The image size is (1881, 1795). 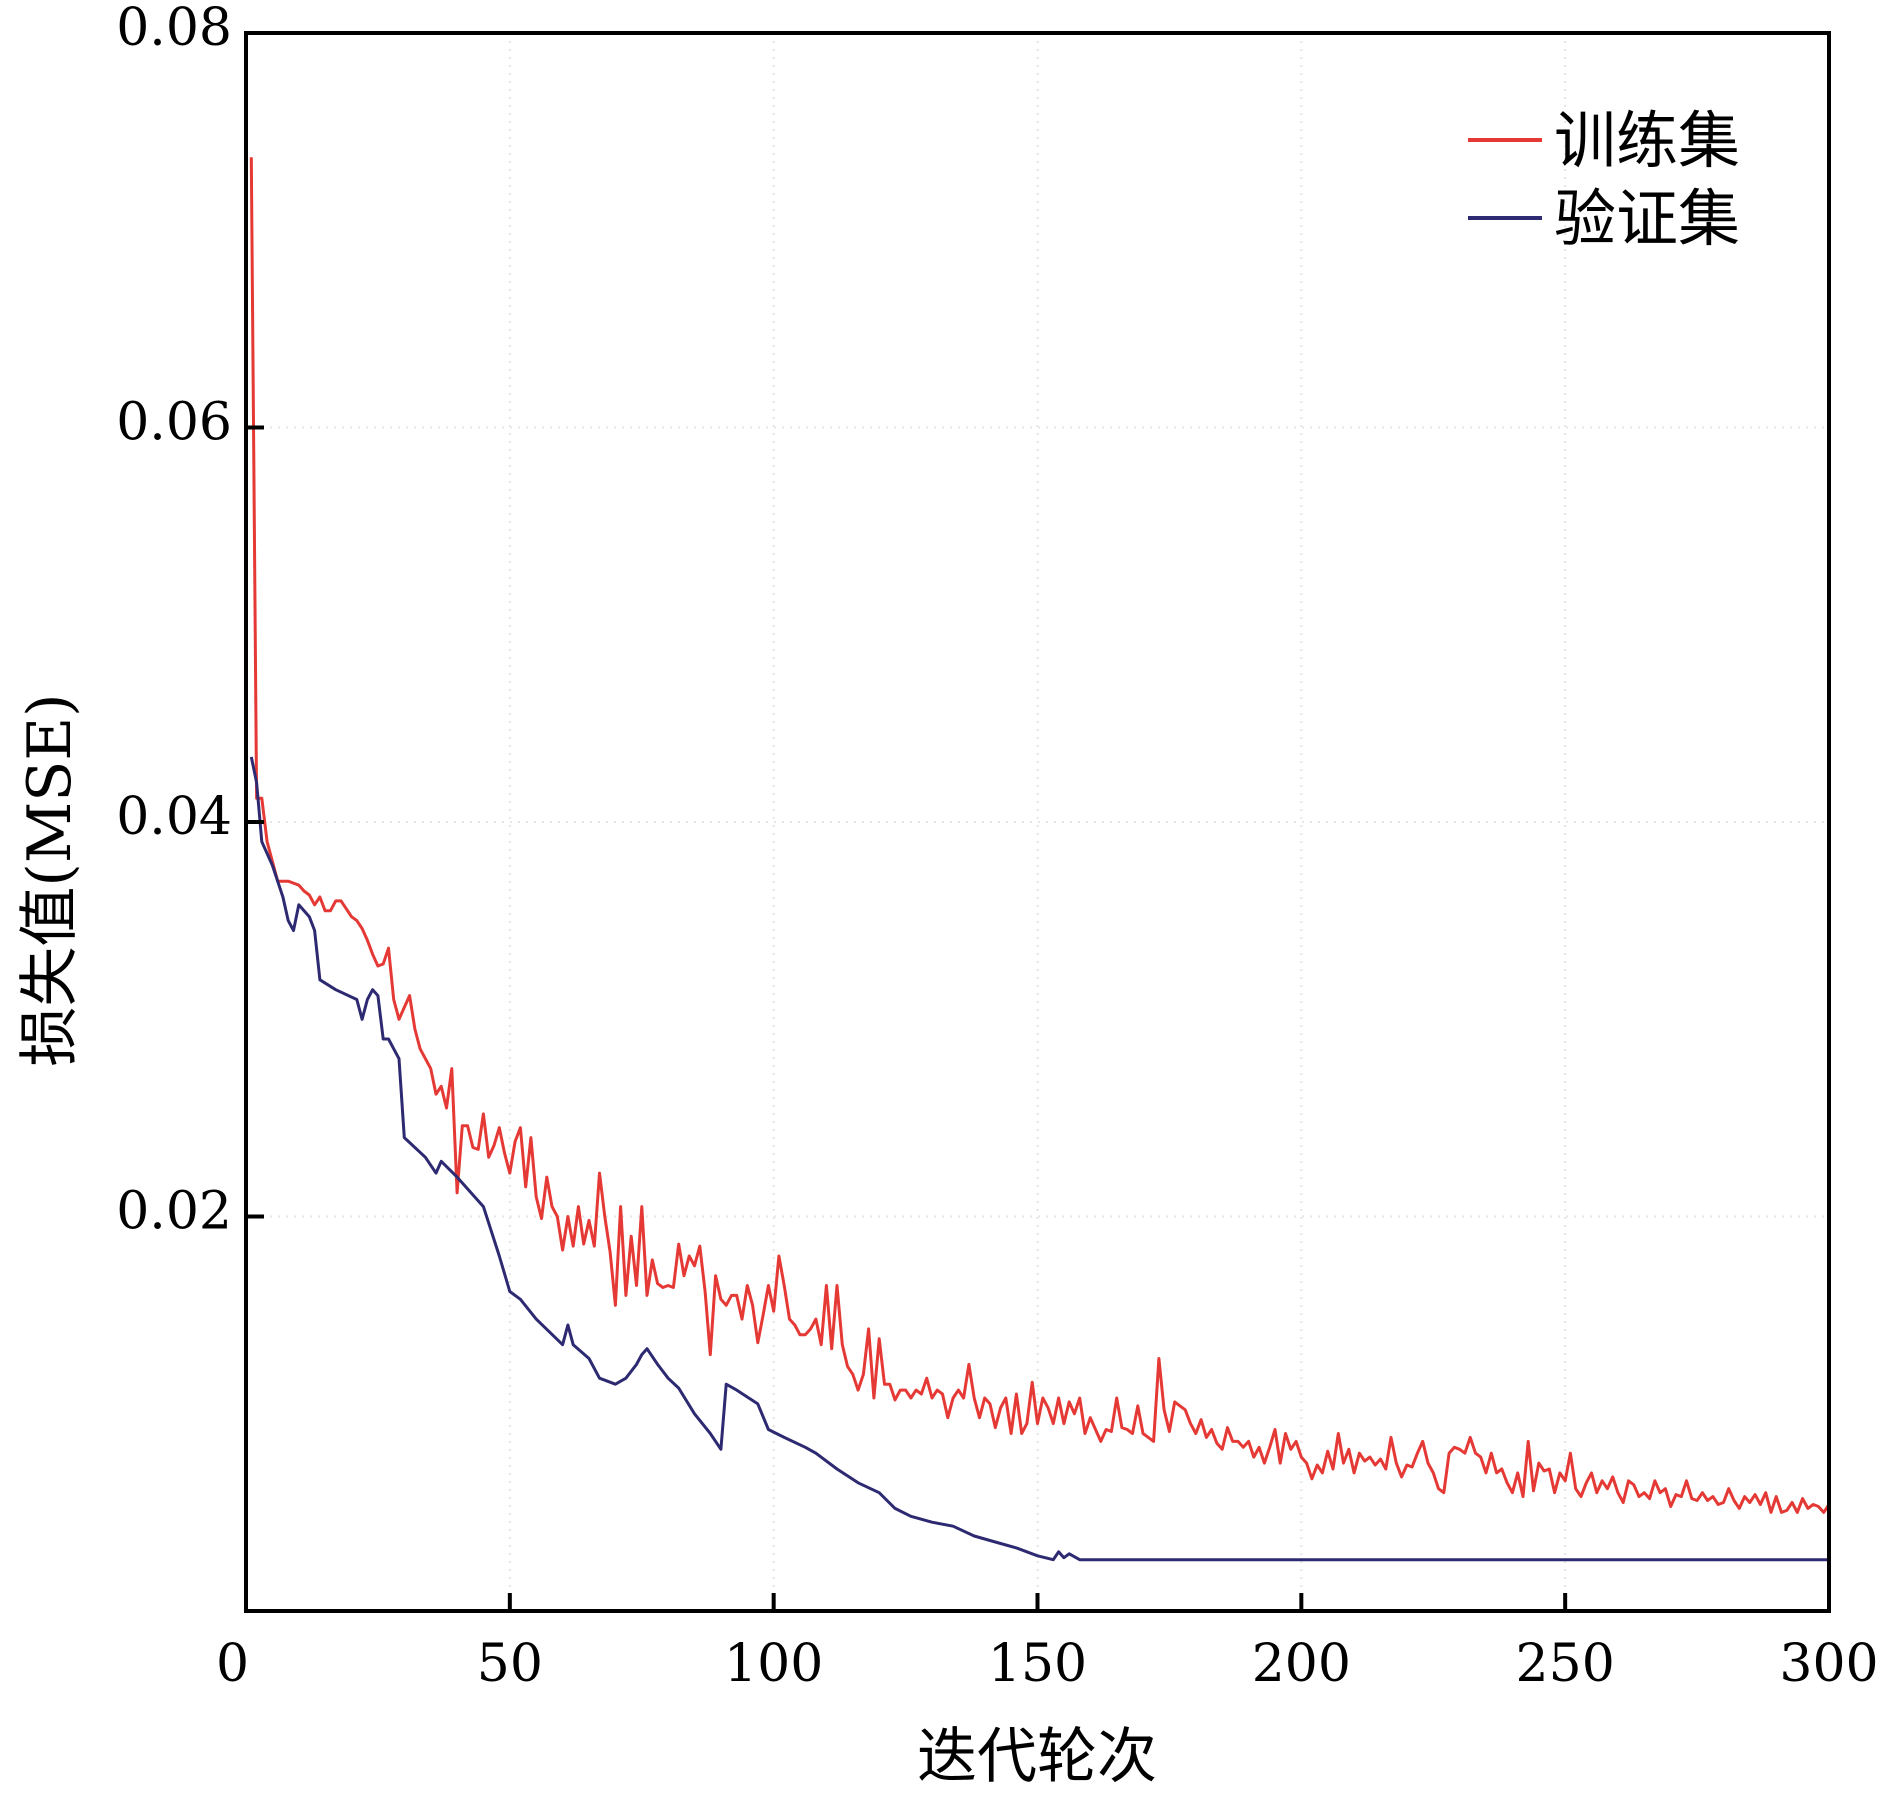 What do you see at coordinates (1037, 1664) in the screenshot?
I see `x-tick-label: 150` at bounding box center [1037, 1664].